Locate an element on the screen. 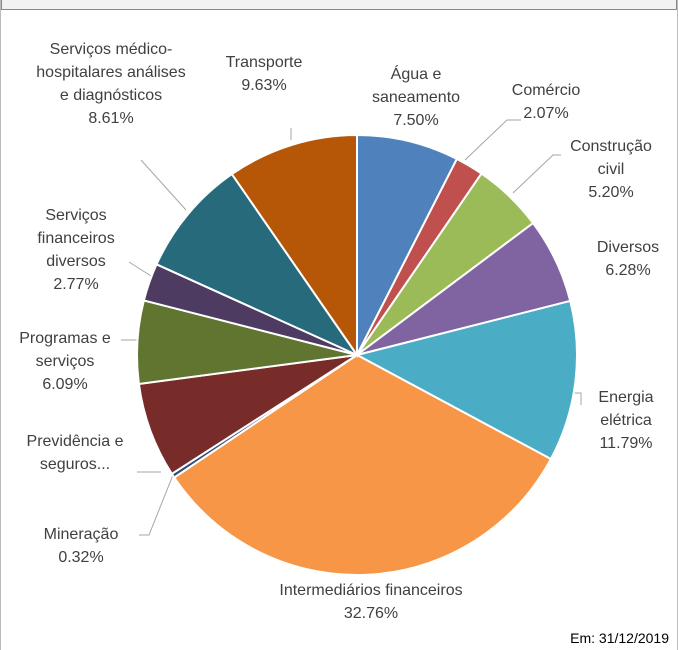 The image size is (678, 650). value-label: 8.61% is located at coordinates (111, 118).